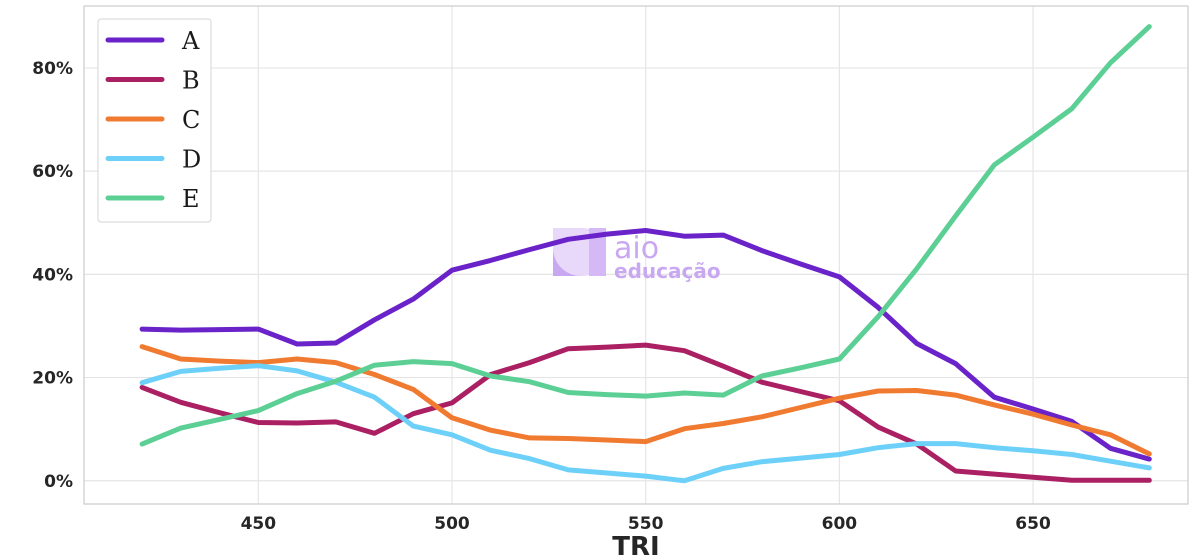 This screenshot has height=560, width=1200. I want to click on y-tick-label: 40%, so click(52, 275).